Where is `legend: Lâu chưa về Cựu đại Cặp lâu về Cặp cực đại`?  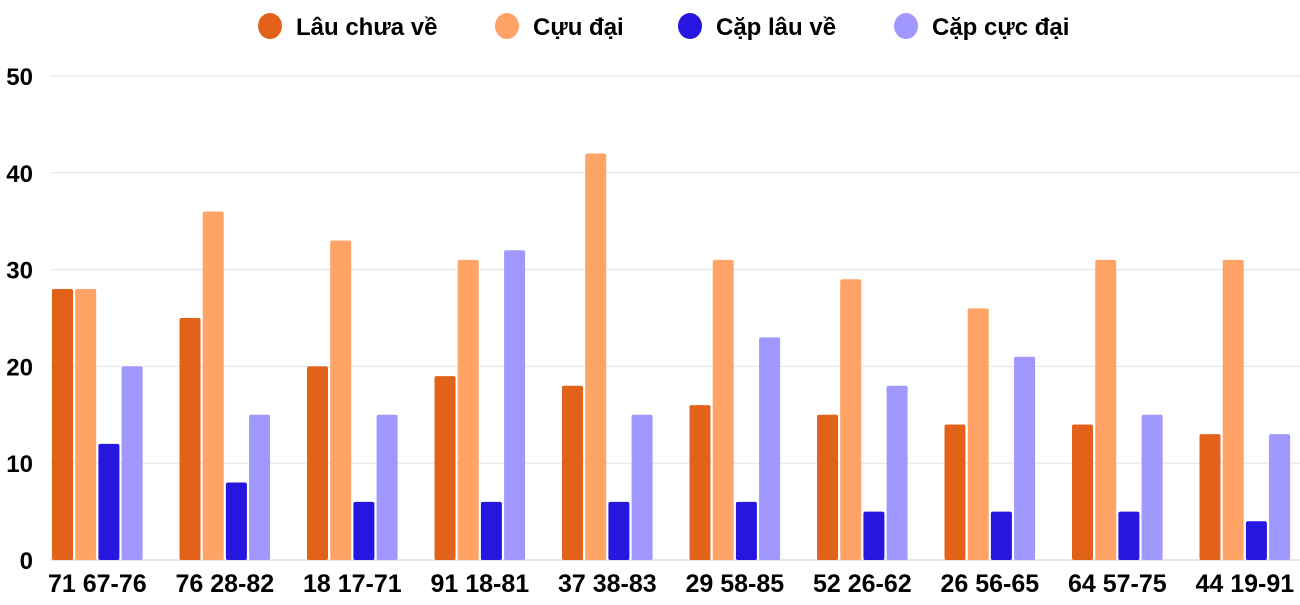
legend: Lâu chưa về Cựu đại Cặp lâu về Cặp cực đại is located at coordinates (663, 27).